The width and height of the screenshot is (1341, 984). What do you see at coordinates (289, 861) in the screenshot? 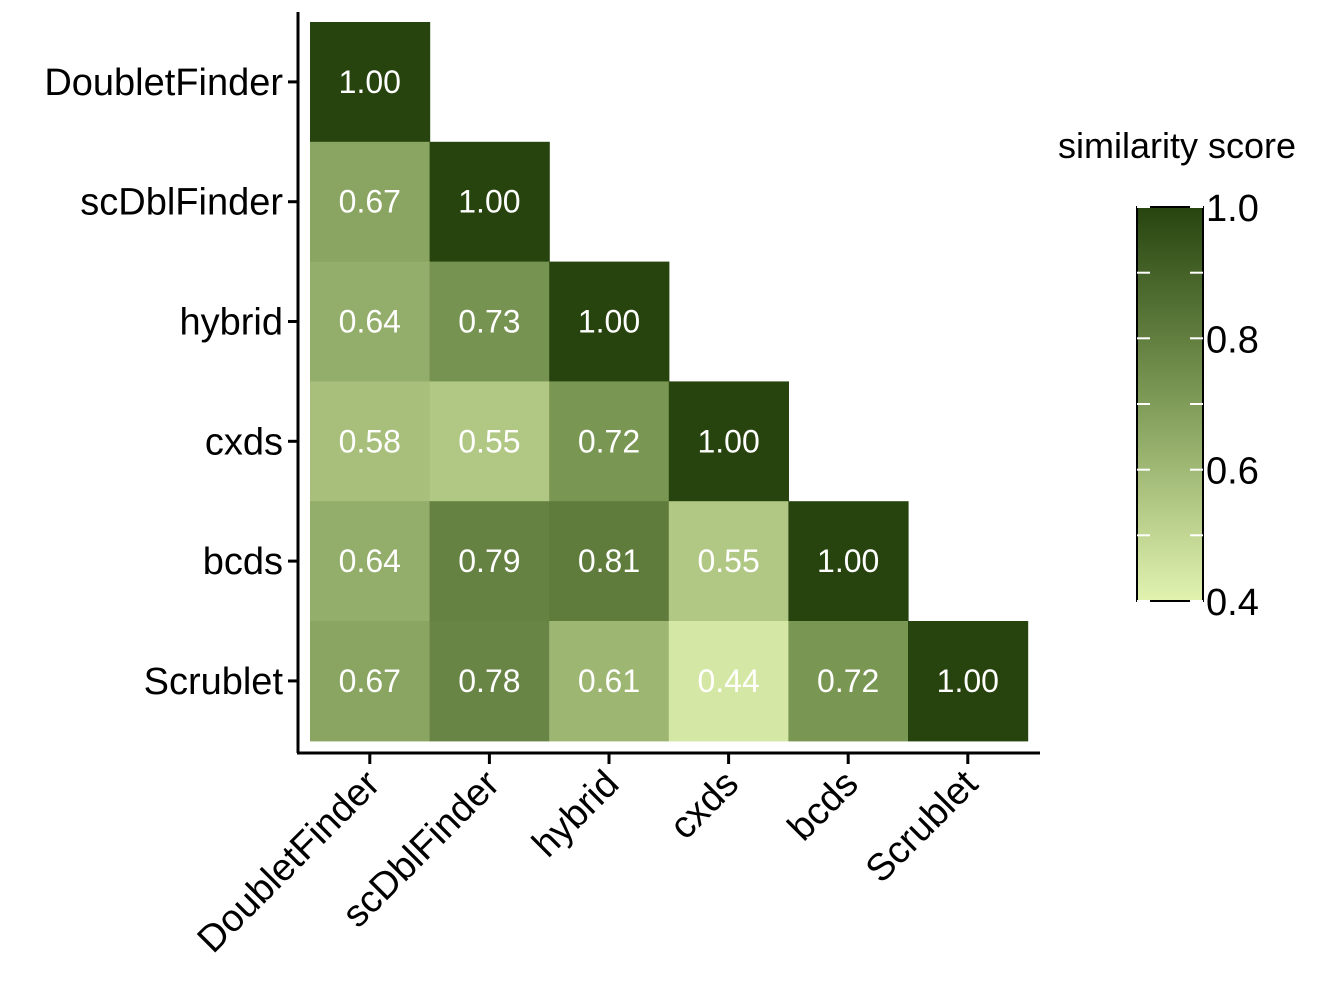
I see `x-tick-label: DoubletFinder` at bounding box center [289, 861].